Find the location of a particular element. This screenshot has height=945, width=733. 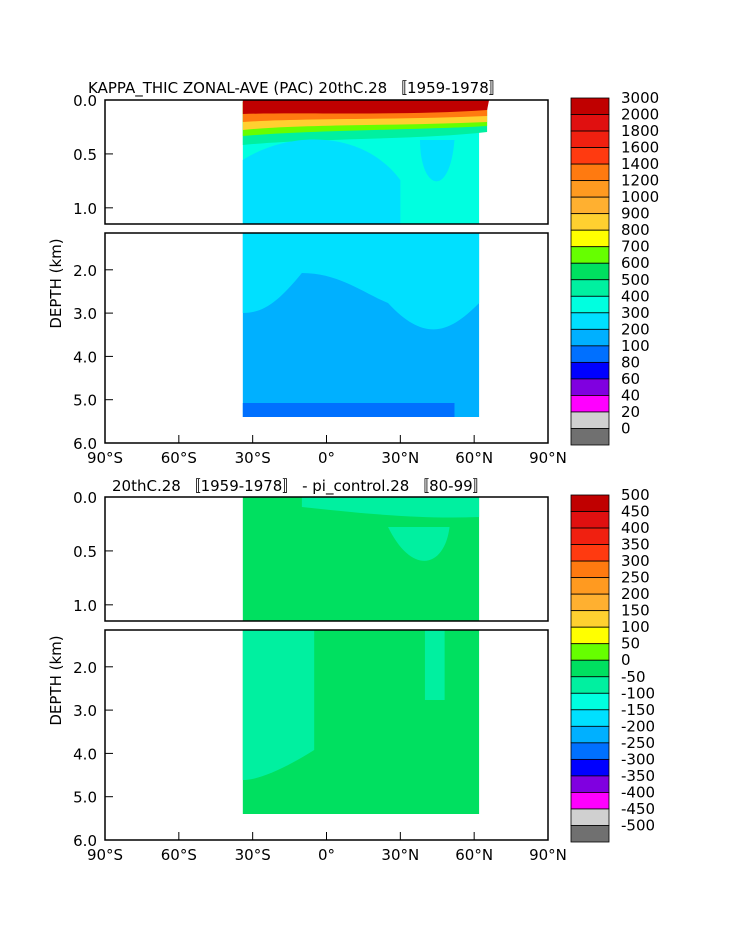

colorbar-label: 150 is located at coordinates (635, 611).